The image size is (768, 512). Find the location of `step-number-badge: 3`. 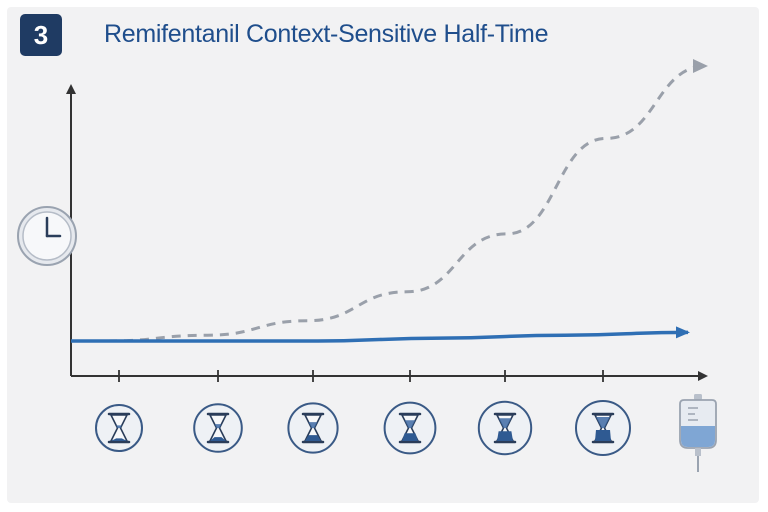

step-number-badge: 3 is located at coordinates (41, 35).